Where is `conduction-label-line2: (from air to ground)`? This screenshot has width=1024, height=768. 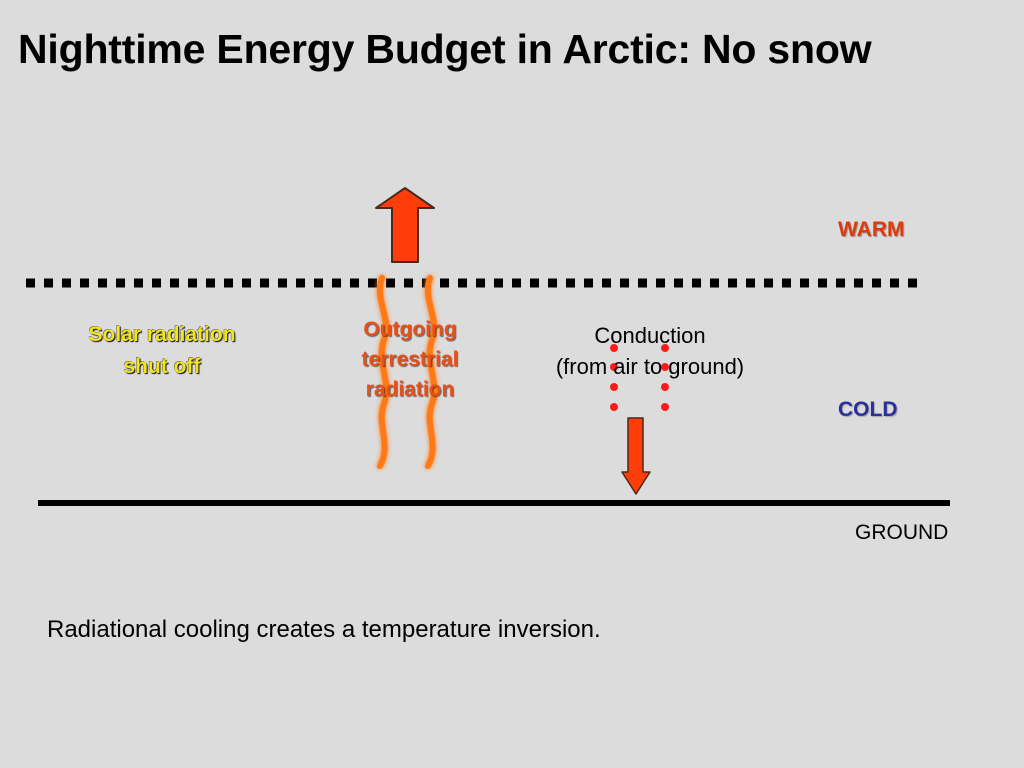
conduction-label-line2: (from air to ground) is located at coordinates (650, 366).